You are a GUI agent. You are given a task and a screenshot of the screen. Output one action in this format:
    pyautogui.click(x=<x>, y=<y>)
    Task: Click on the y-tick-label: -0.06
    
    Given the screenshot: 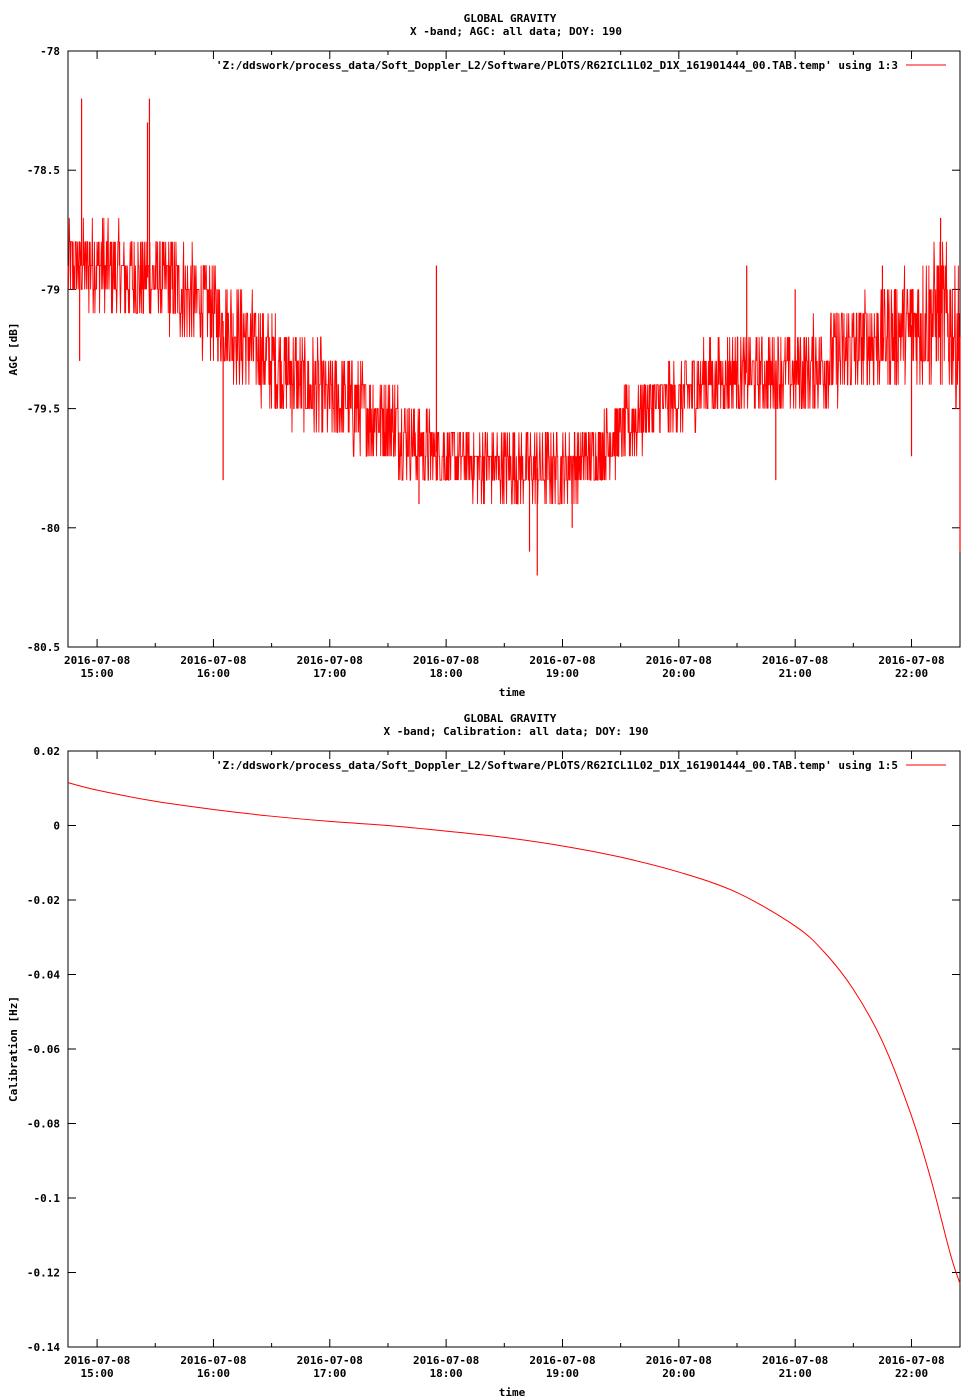 What is the action you would take?
    pyautogui.click(x=43, y=1049)
    